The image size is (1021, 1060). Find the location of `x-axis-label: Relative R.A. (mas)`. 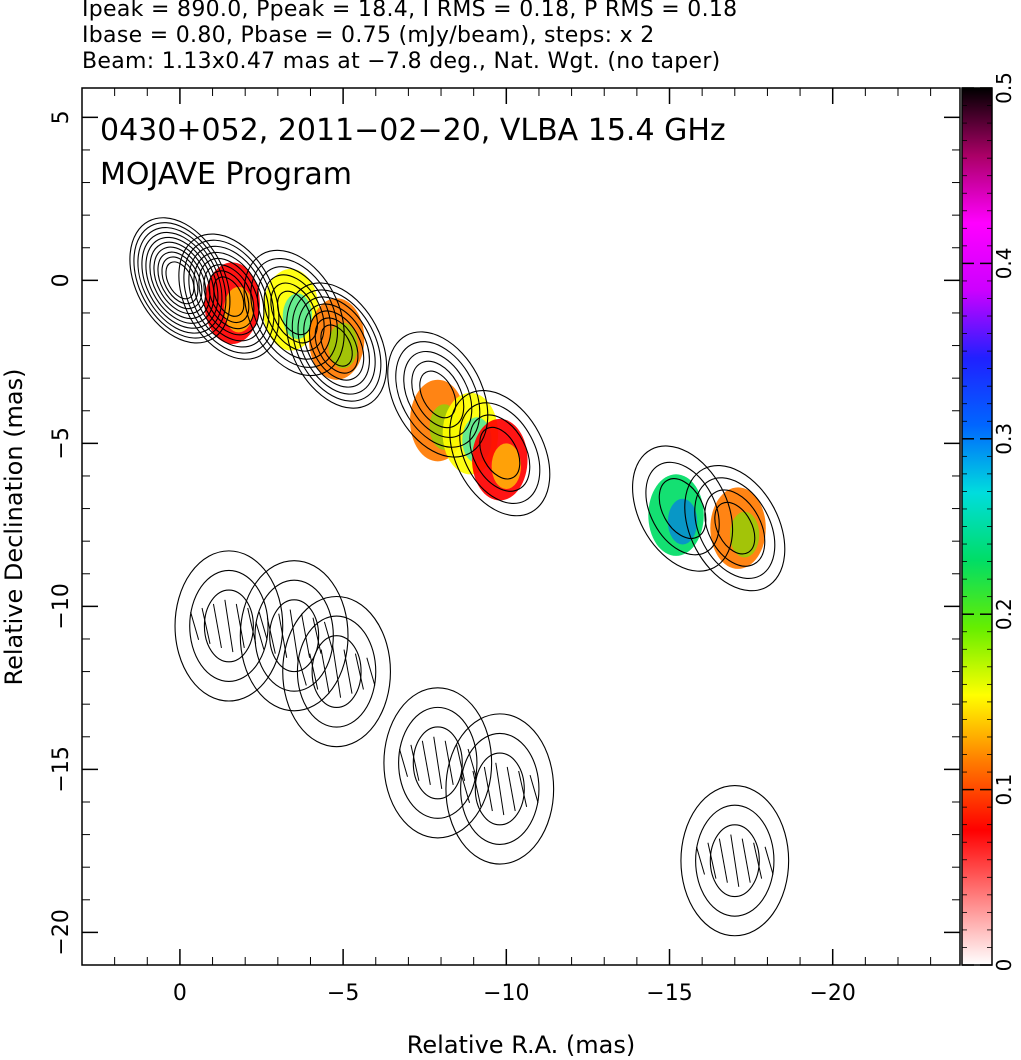

x-axis-label: Relative R.A. (mas) is located at coordinates (521, 1045).